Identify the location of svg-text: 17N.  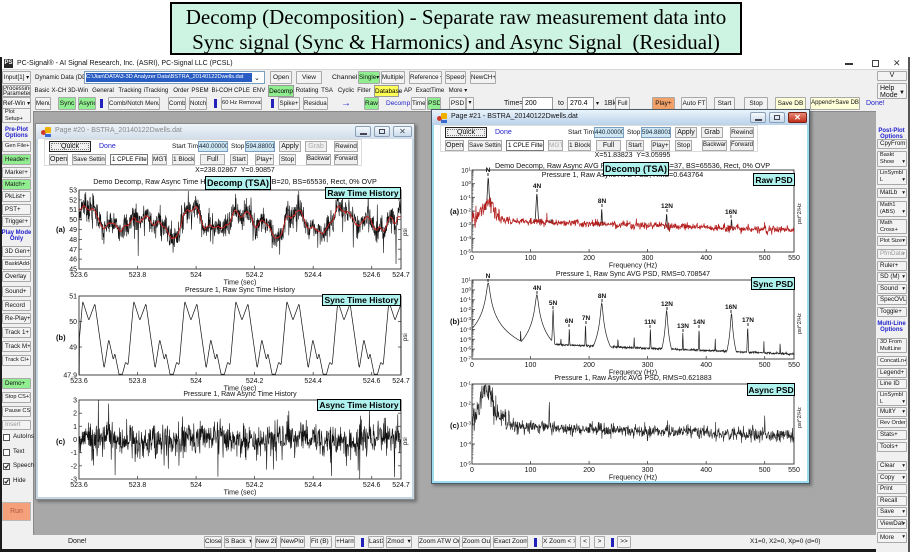
(748, 320).